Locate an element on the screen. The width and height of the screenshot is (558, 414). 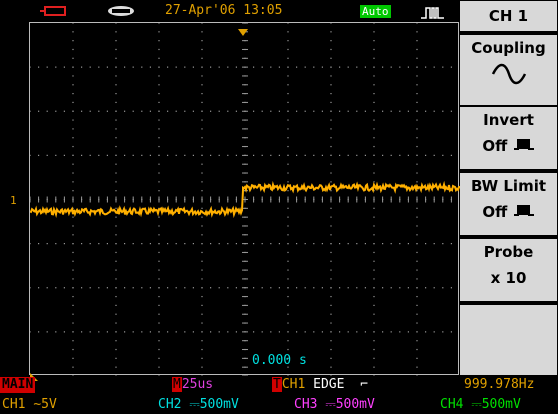
menu-title: CH 1 is located at coordinates (508, 16).